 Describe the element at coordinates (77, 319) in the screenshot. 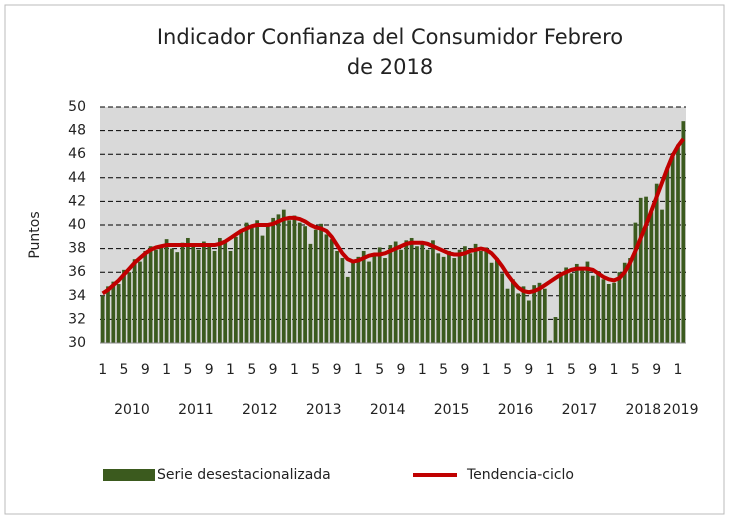

I see `y-tick-label: 32` at that location.